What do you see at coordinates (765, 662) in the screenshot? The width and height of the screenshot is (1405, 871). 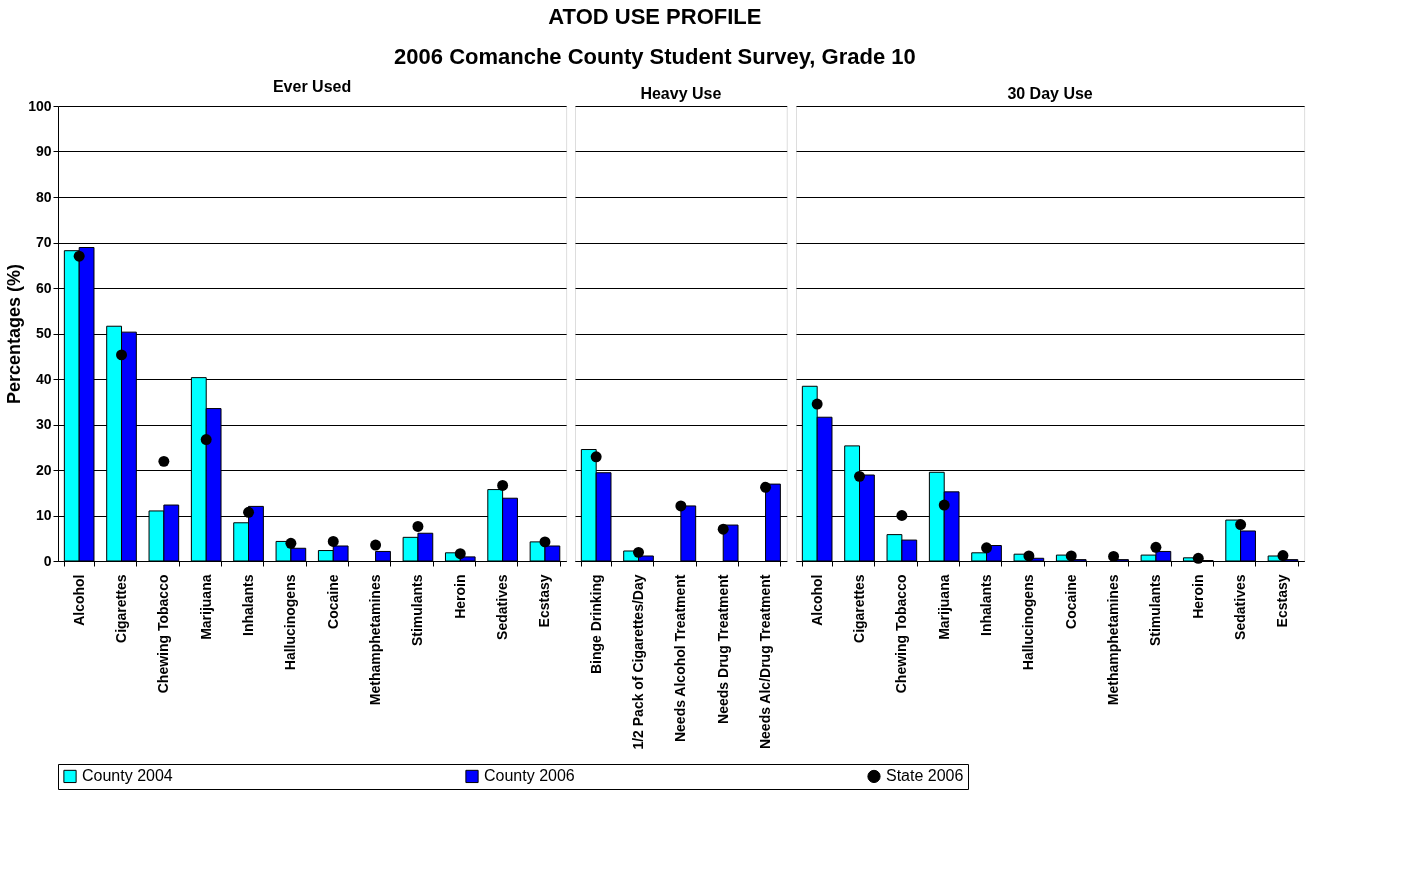 I see `x-tick-label: Needs Alc/Drug Treatment` at bounding box center [765, 662].